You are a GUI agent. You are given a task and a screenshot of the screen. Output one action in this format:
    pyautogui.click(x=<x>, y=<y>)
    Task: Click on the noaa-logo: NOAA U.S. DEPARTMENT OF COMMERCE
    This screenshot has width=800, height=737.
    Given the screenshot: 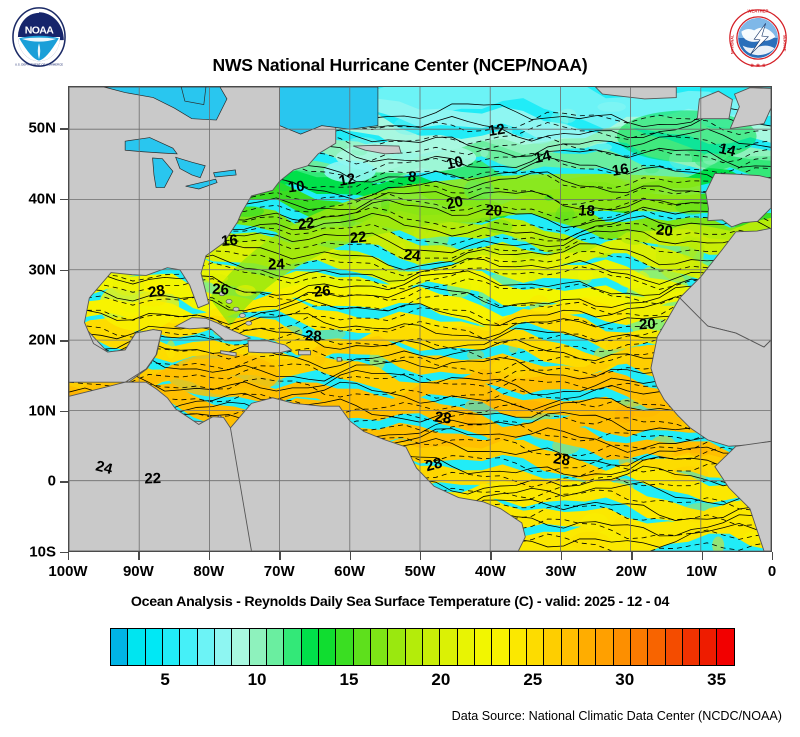 What is the action you would take?
    pyautogui.click(x=39, y=37)
    